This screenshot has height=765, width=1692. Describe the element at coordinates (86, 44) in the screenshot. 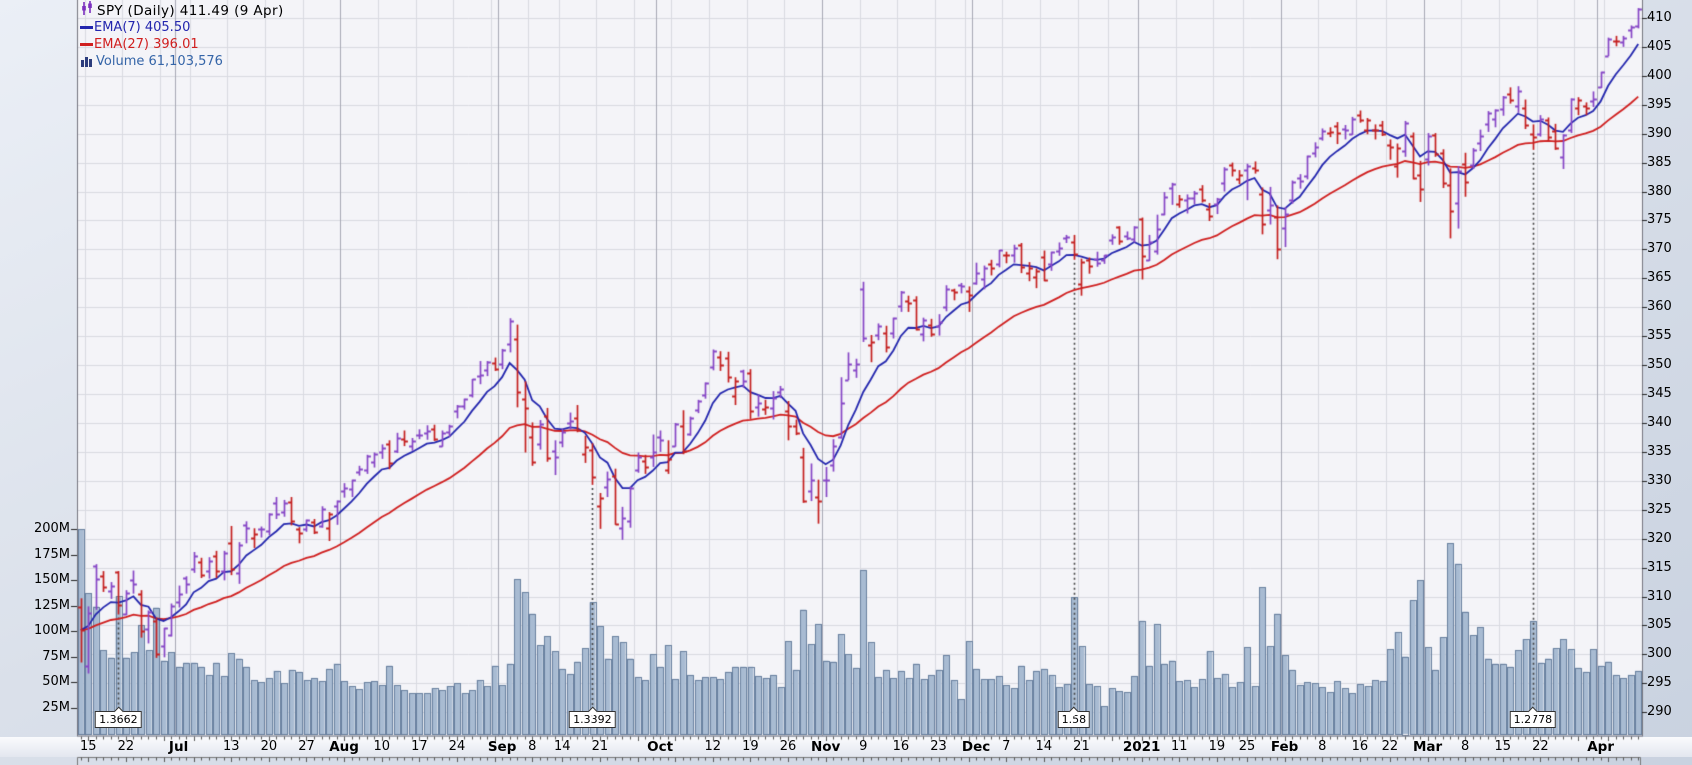

I see `ema27-swatch-icon` at that location.